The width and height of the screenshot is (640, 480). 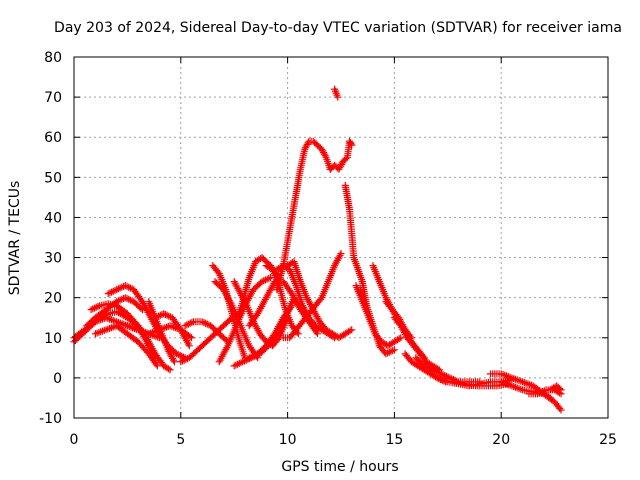 What do you see at coordinates (57, 379) in the screenshot?
I see `y-tick-label: 0` at bounding box center [57, 379].